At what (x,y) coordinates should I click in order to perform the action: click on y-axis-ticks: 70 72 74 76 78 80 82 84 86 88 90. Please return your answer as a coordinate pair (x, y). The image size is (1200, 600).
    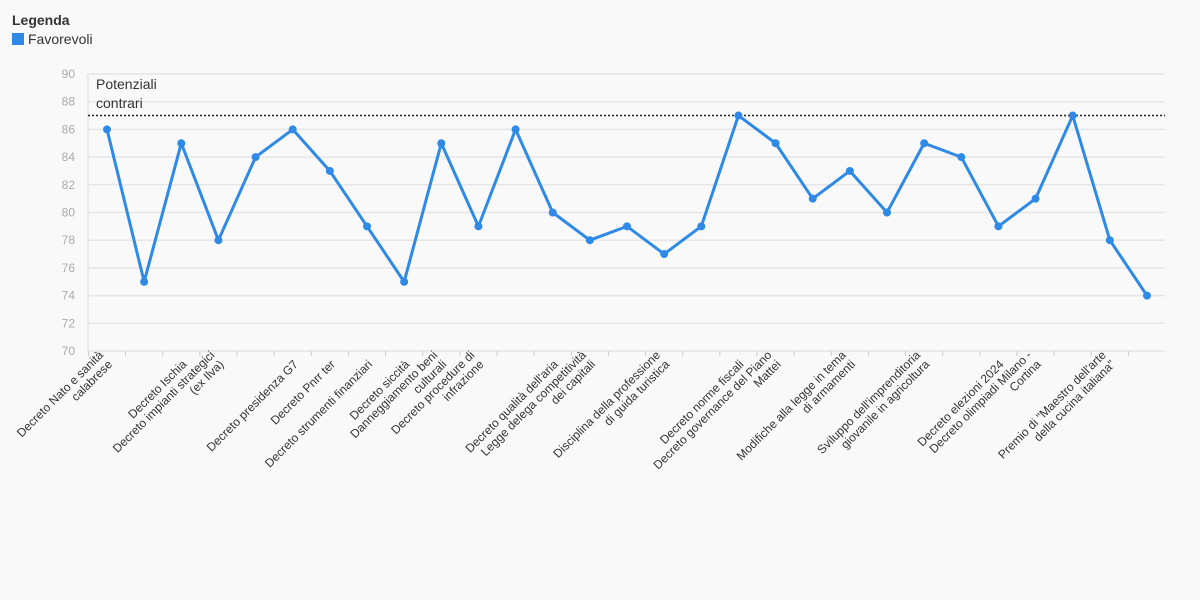
    Looking at the image, I should click on (69, 212).